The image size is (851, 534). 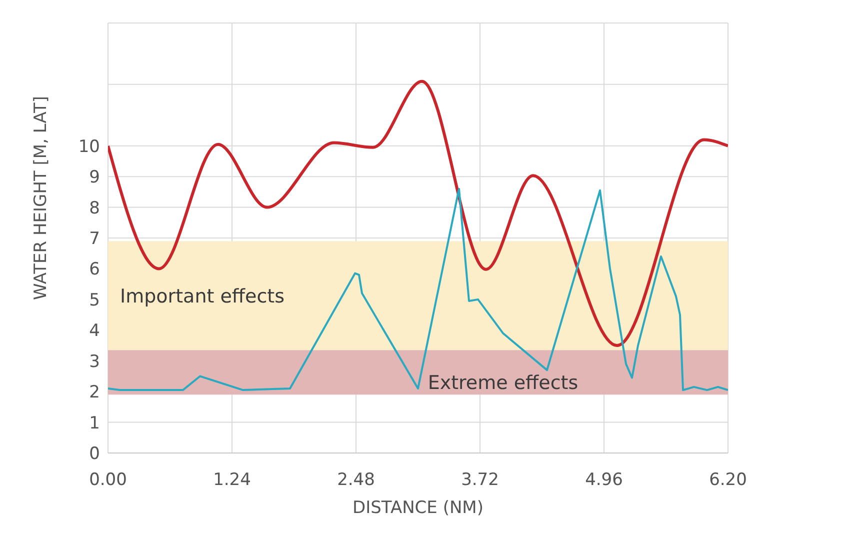 What do you see at coordinates (94, 300) in the screenshot?
I see `y-tick-label: 5` at bounding box center [94, 300].